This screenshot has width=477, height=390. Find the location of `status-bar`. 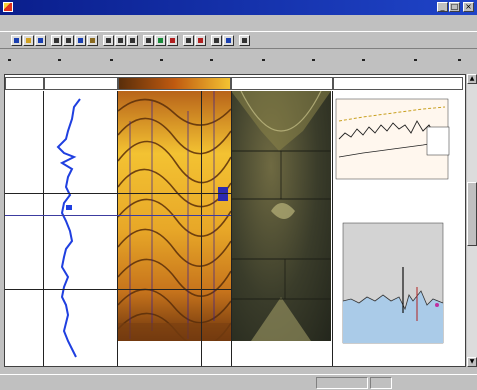

status-bar is located at coordinates (238, 382).